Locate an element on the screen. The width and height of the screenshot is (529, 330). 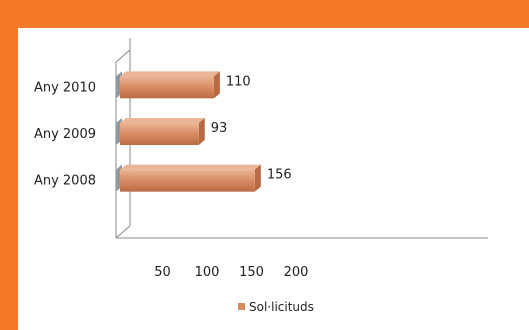
category-label: Any 2008 is located at coordinates (65, 181).